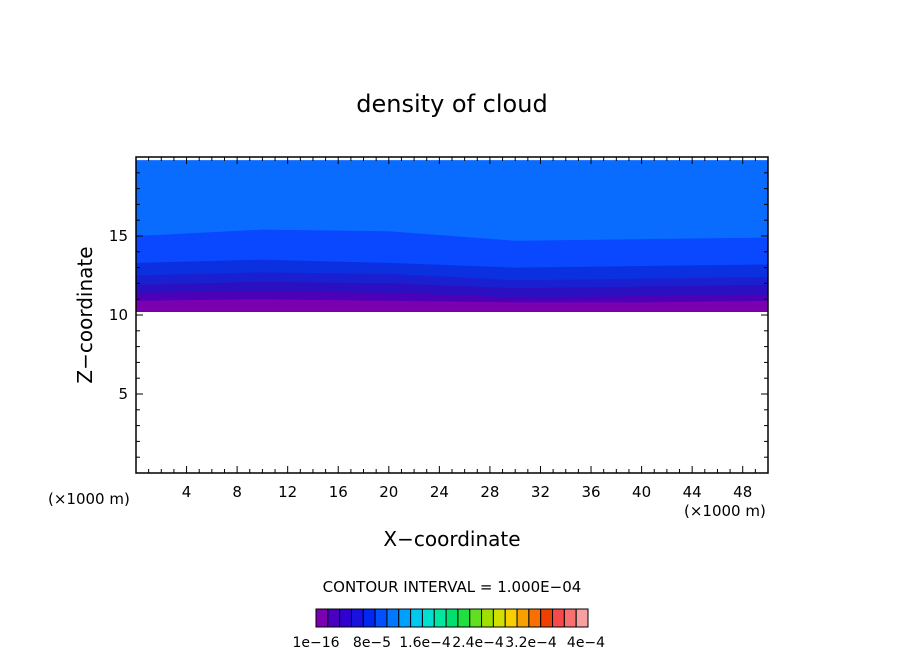 The height and width of the screenshot is (654, 904). What do you see at coordinates (85, 314) in the screenshot?
I see `y-axis-label: Z−coordinate` at bounding box center [85, 314].